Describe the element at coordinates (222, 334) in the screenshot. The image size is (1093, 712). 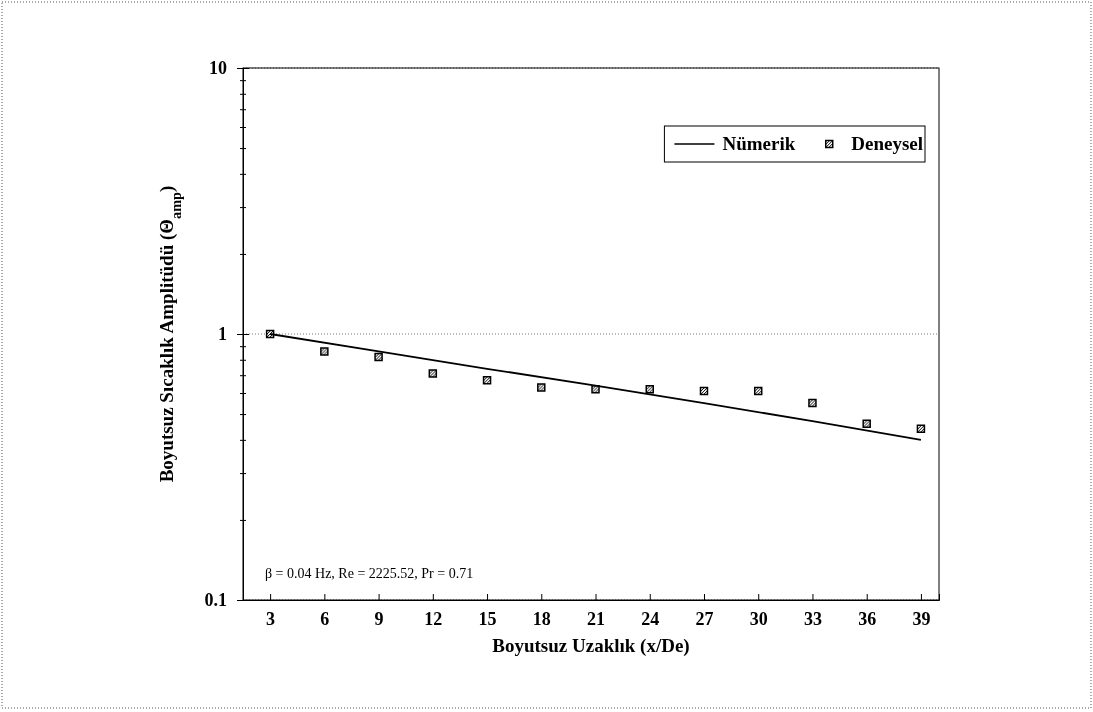
I see `y-tick-label: 1` at that location.